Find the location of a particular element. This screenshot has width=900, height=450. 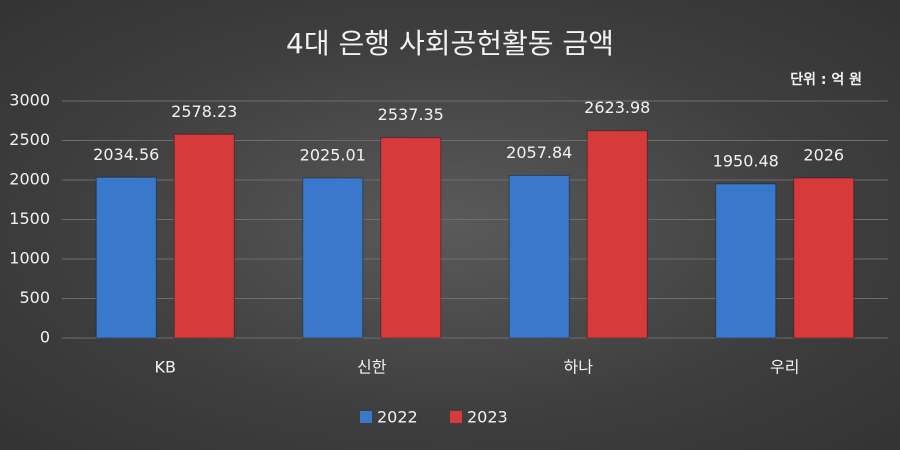

legend-label: 2022 is located at coordinates (397, 417).